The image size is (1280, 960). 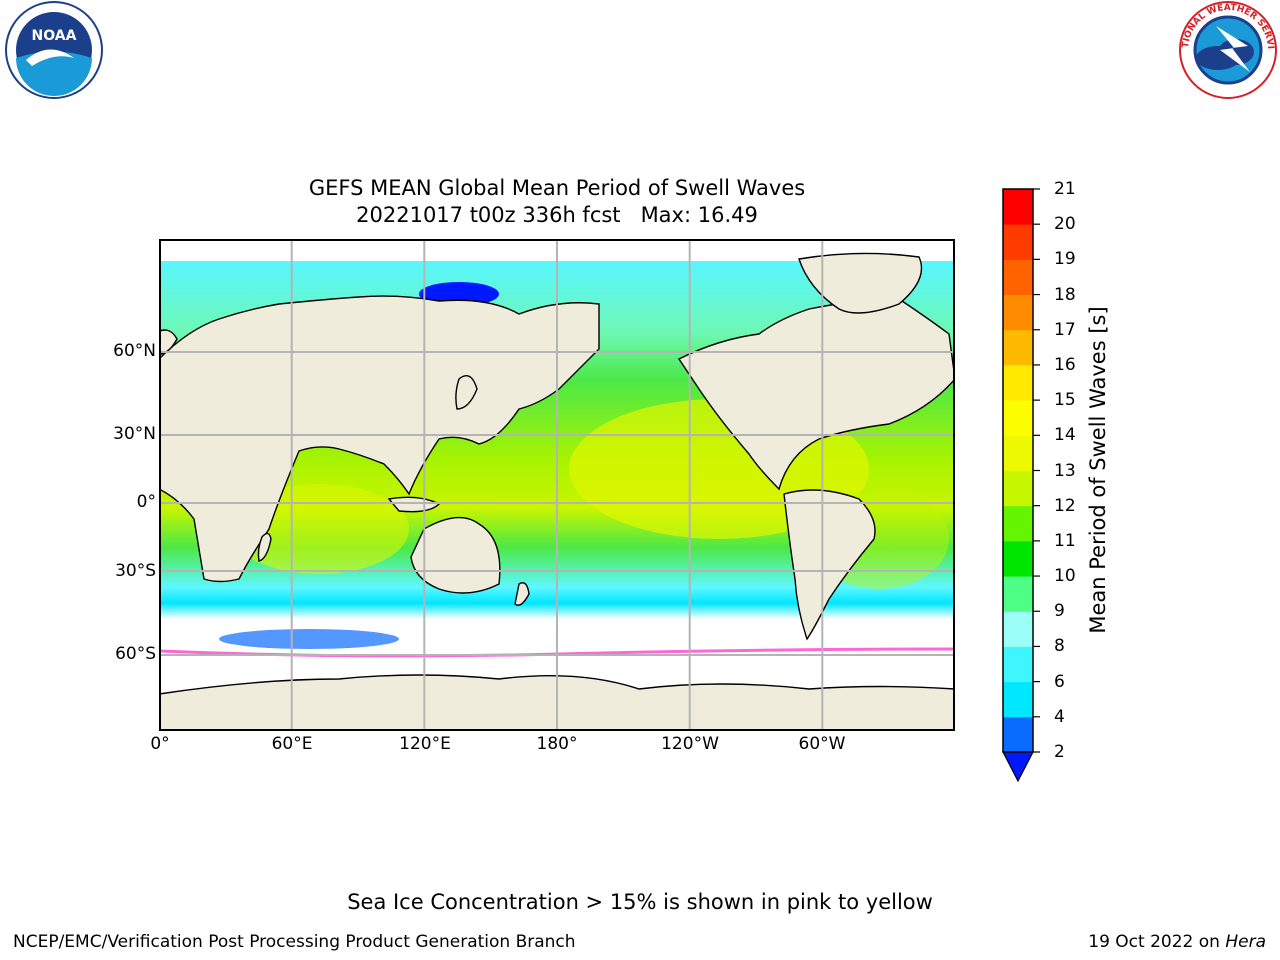 I want to click on colorbar-tick-label: 4, so click(x=1059, y=716).